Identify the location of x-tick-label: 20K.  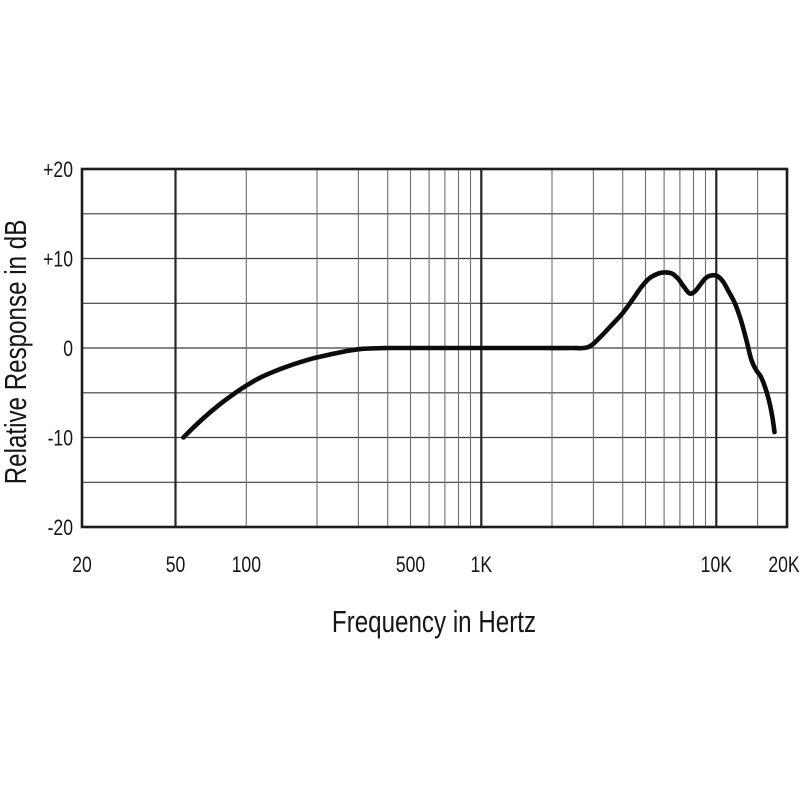
(784, 565).